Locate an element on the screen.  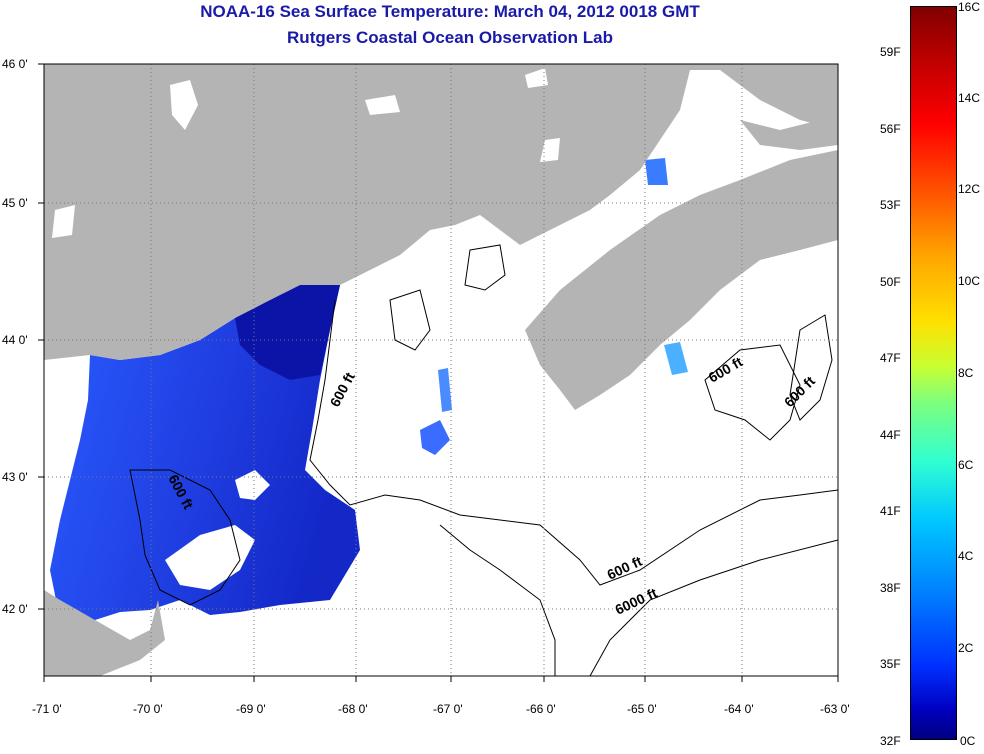
colorbar-c-label: 4C is located at coordinates (966, 556).